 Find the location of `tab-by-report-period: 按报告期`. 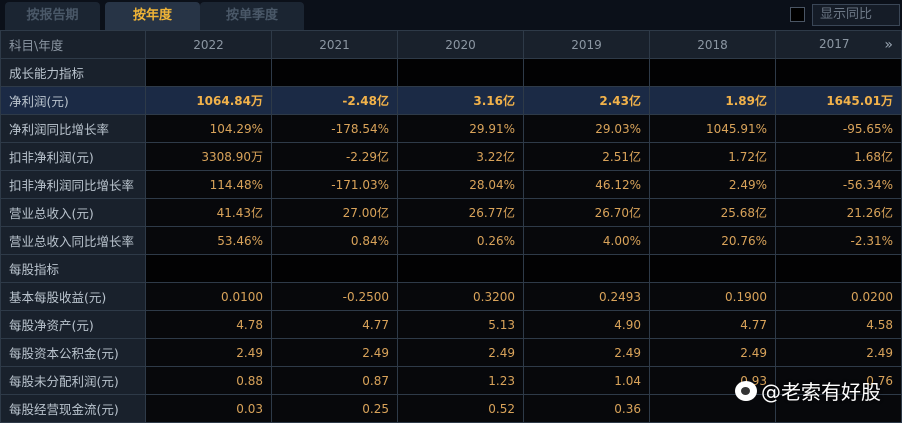

tab-by-report-period: 按报告期 is located at coordinates (52, 16).